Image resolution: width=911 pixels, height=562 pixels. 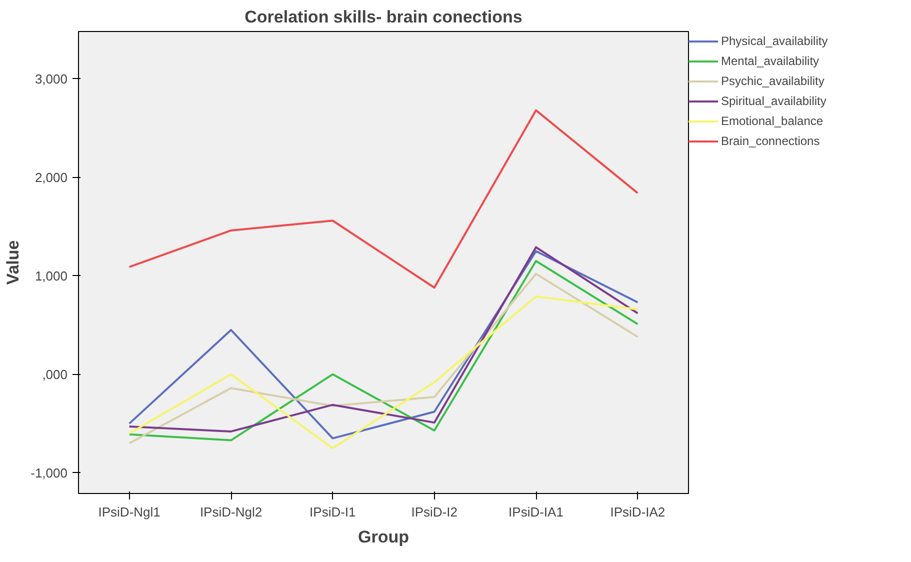 I want to click on x-tick-label: IPsiD-Ngl2, so click(x=231, y=512).